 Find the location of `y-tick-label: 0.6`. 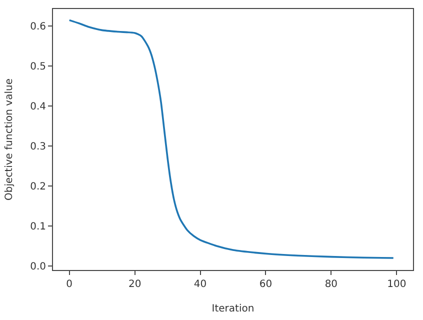

y-tick-label: 0.6 is located at coordinates (38, 27).